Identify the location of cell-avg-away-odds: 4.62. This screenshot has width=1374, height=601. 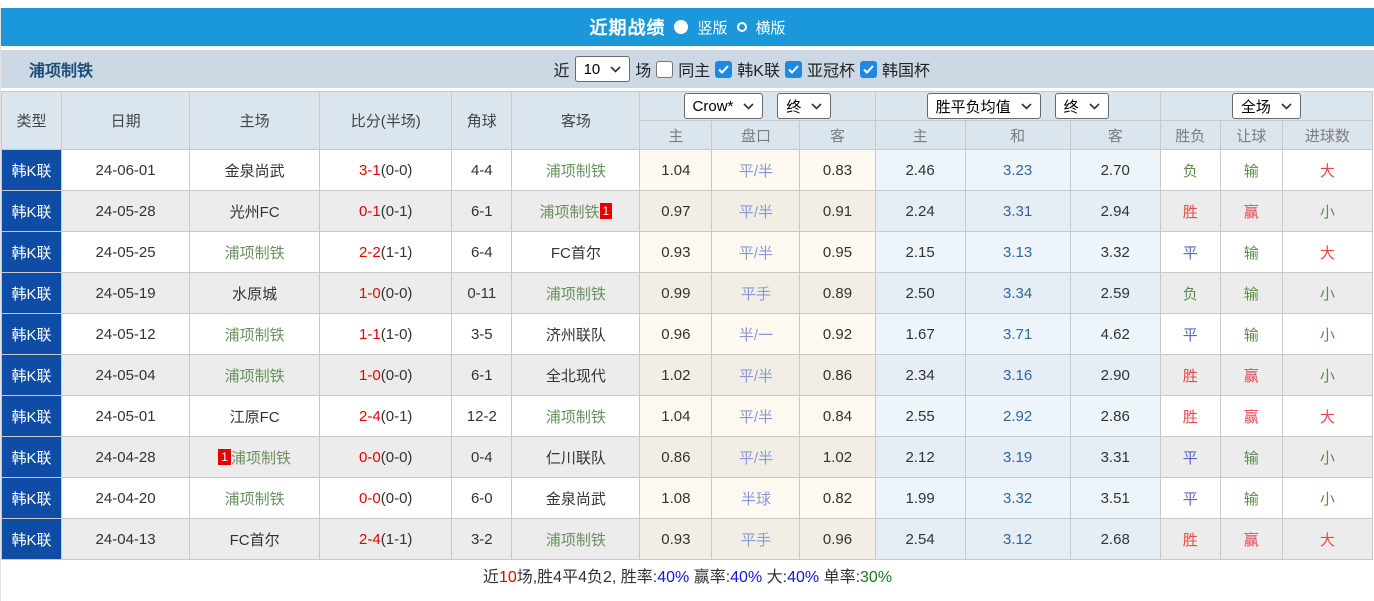
(1115, 334).